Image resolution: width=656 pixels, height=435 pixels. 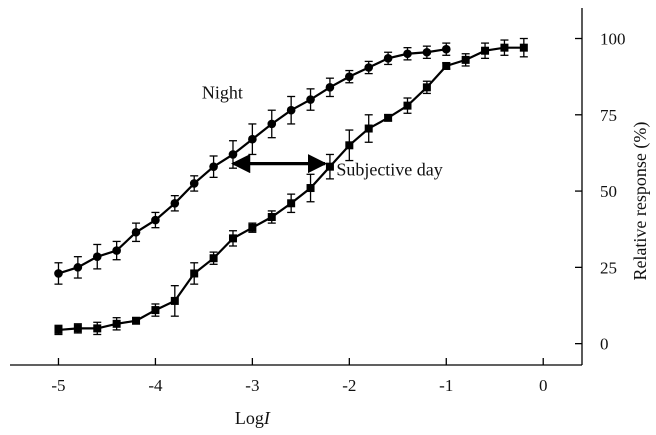 I want to click on x-tick-label: -3, so click(x=252, y=385).